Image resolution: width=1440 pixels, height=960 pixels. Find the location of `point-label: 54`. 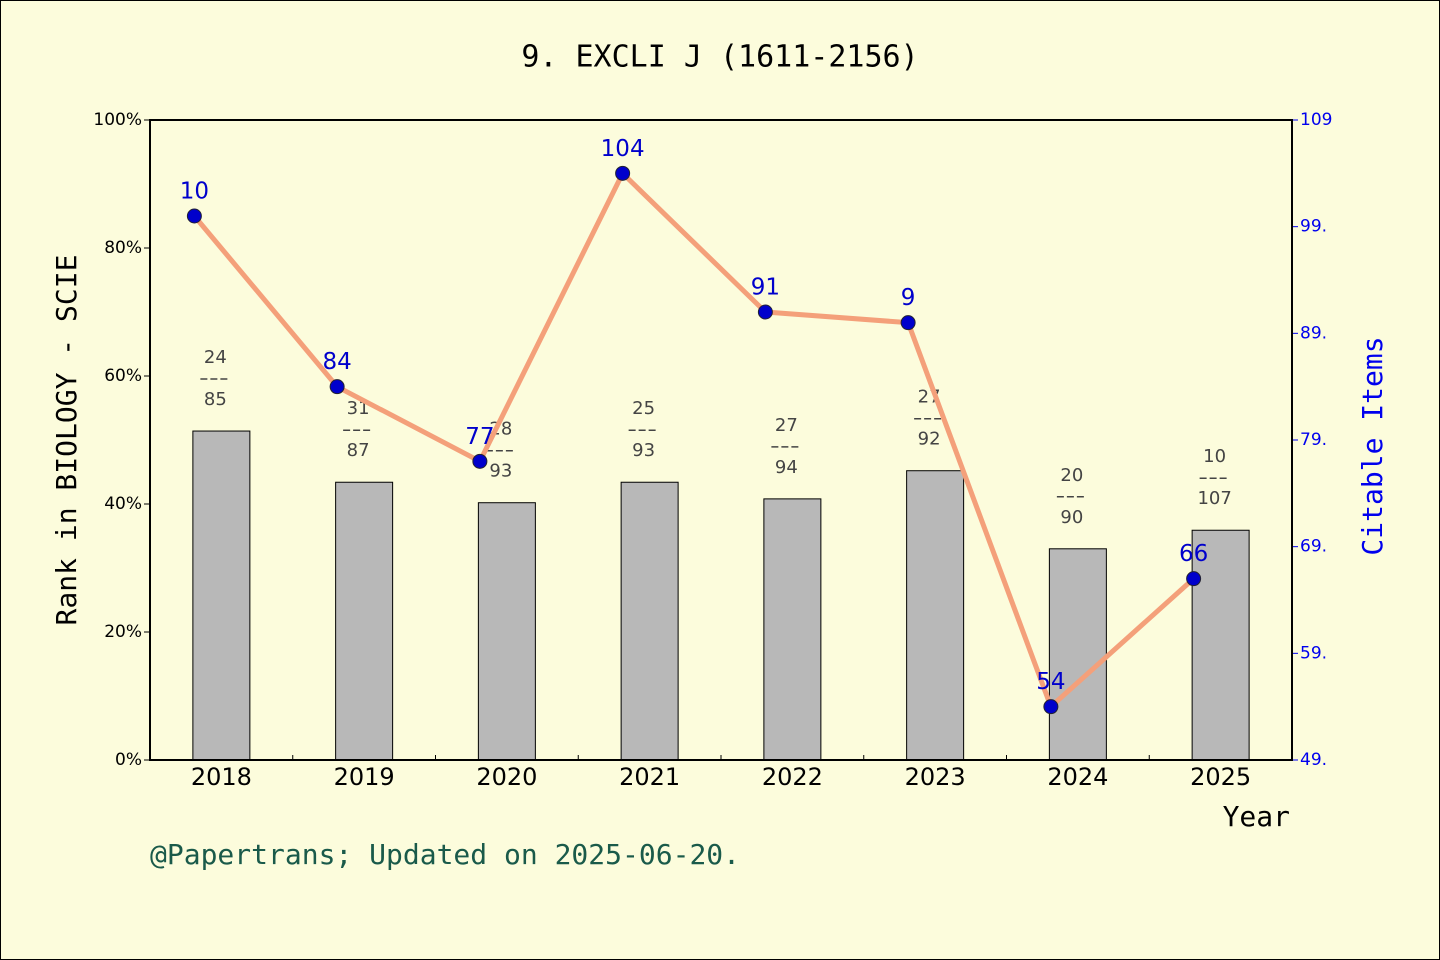

point-label: 54 is located at coordinates (1050, 682).